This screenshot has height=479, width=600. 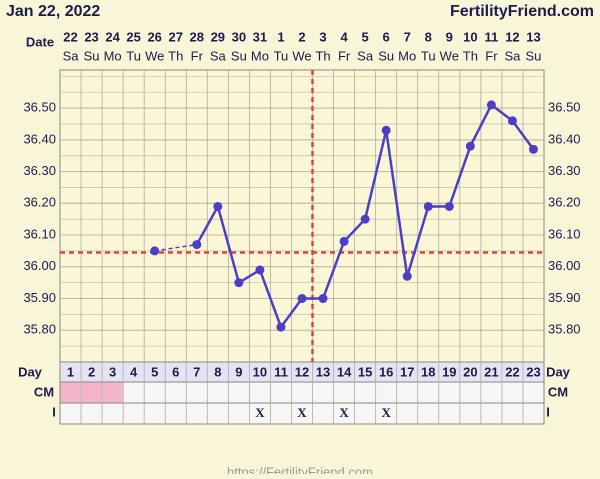 I want to click on chart-title: Jan 22, 2022, so click(x=53, y=11).